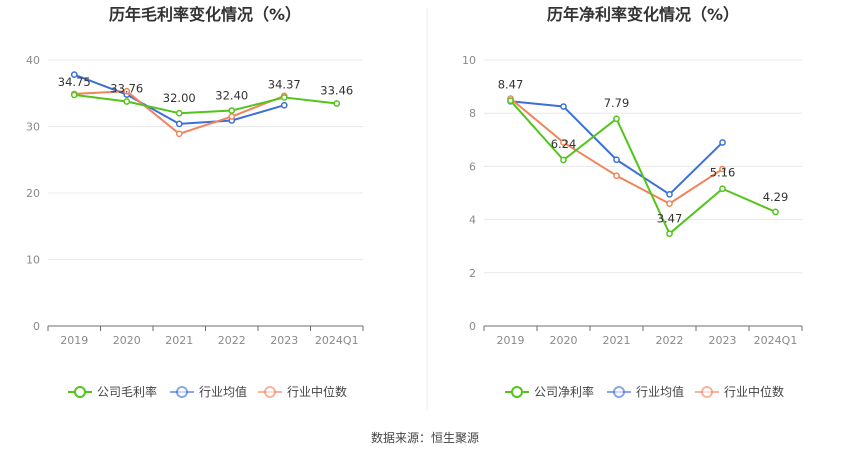 Image resolution: width=850 pixels, height=459 pixels. What do you see at coordinates (643, 14) in the screenshot?
I see `chart2-title: 历年净利率变化情况（%）` at bounding box center [643, 14].